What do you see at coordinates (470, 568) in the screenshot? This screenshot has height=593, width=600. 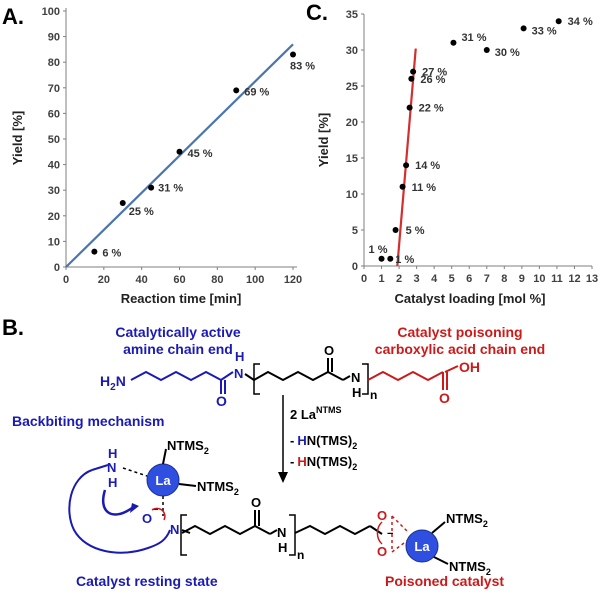 I see `ntms2-poisoned-bottom: NTMS2` at bounding box center [470, 568].